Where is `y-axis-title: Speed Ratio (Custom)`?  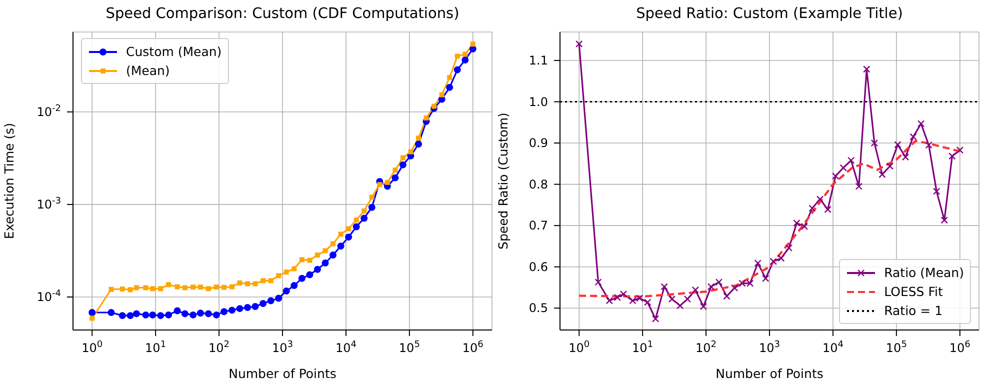 y-axis-title: Speed Ratio (Custom) is located at coordinates (503, 181).